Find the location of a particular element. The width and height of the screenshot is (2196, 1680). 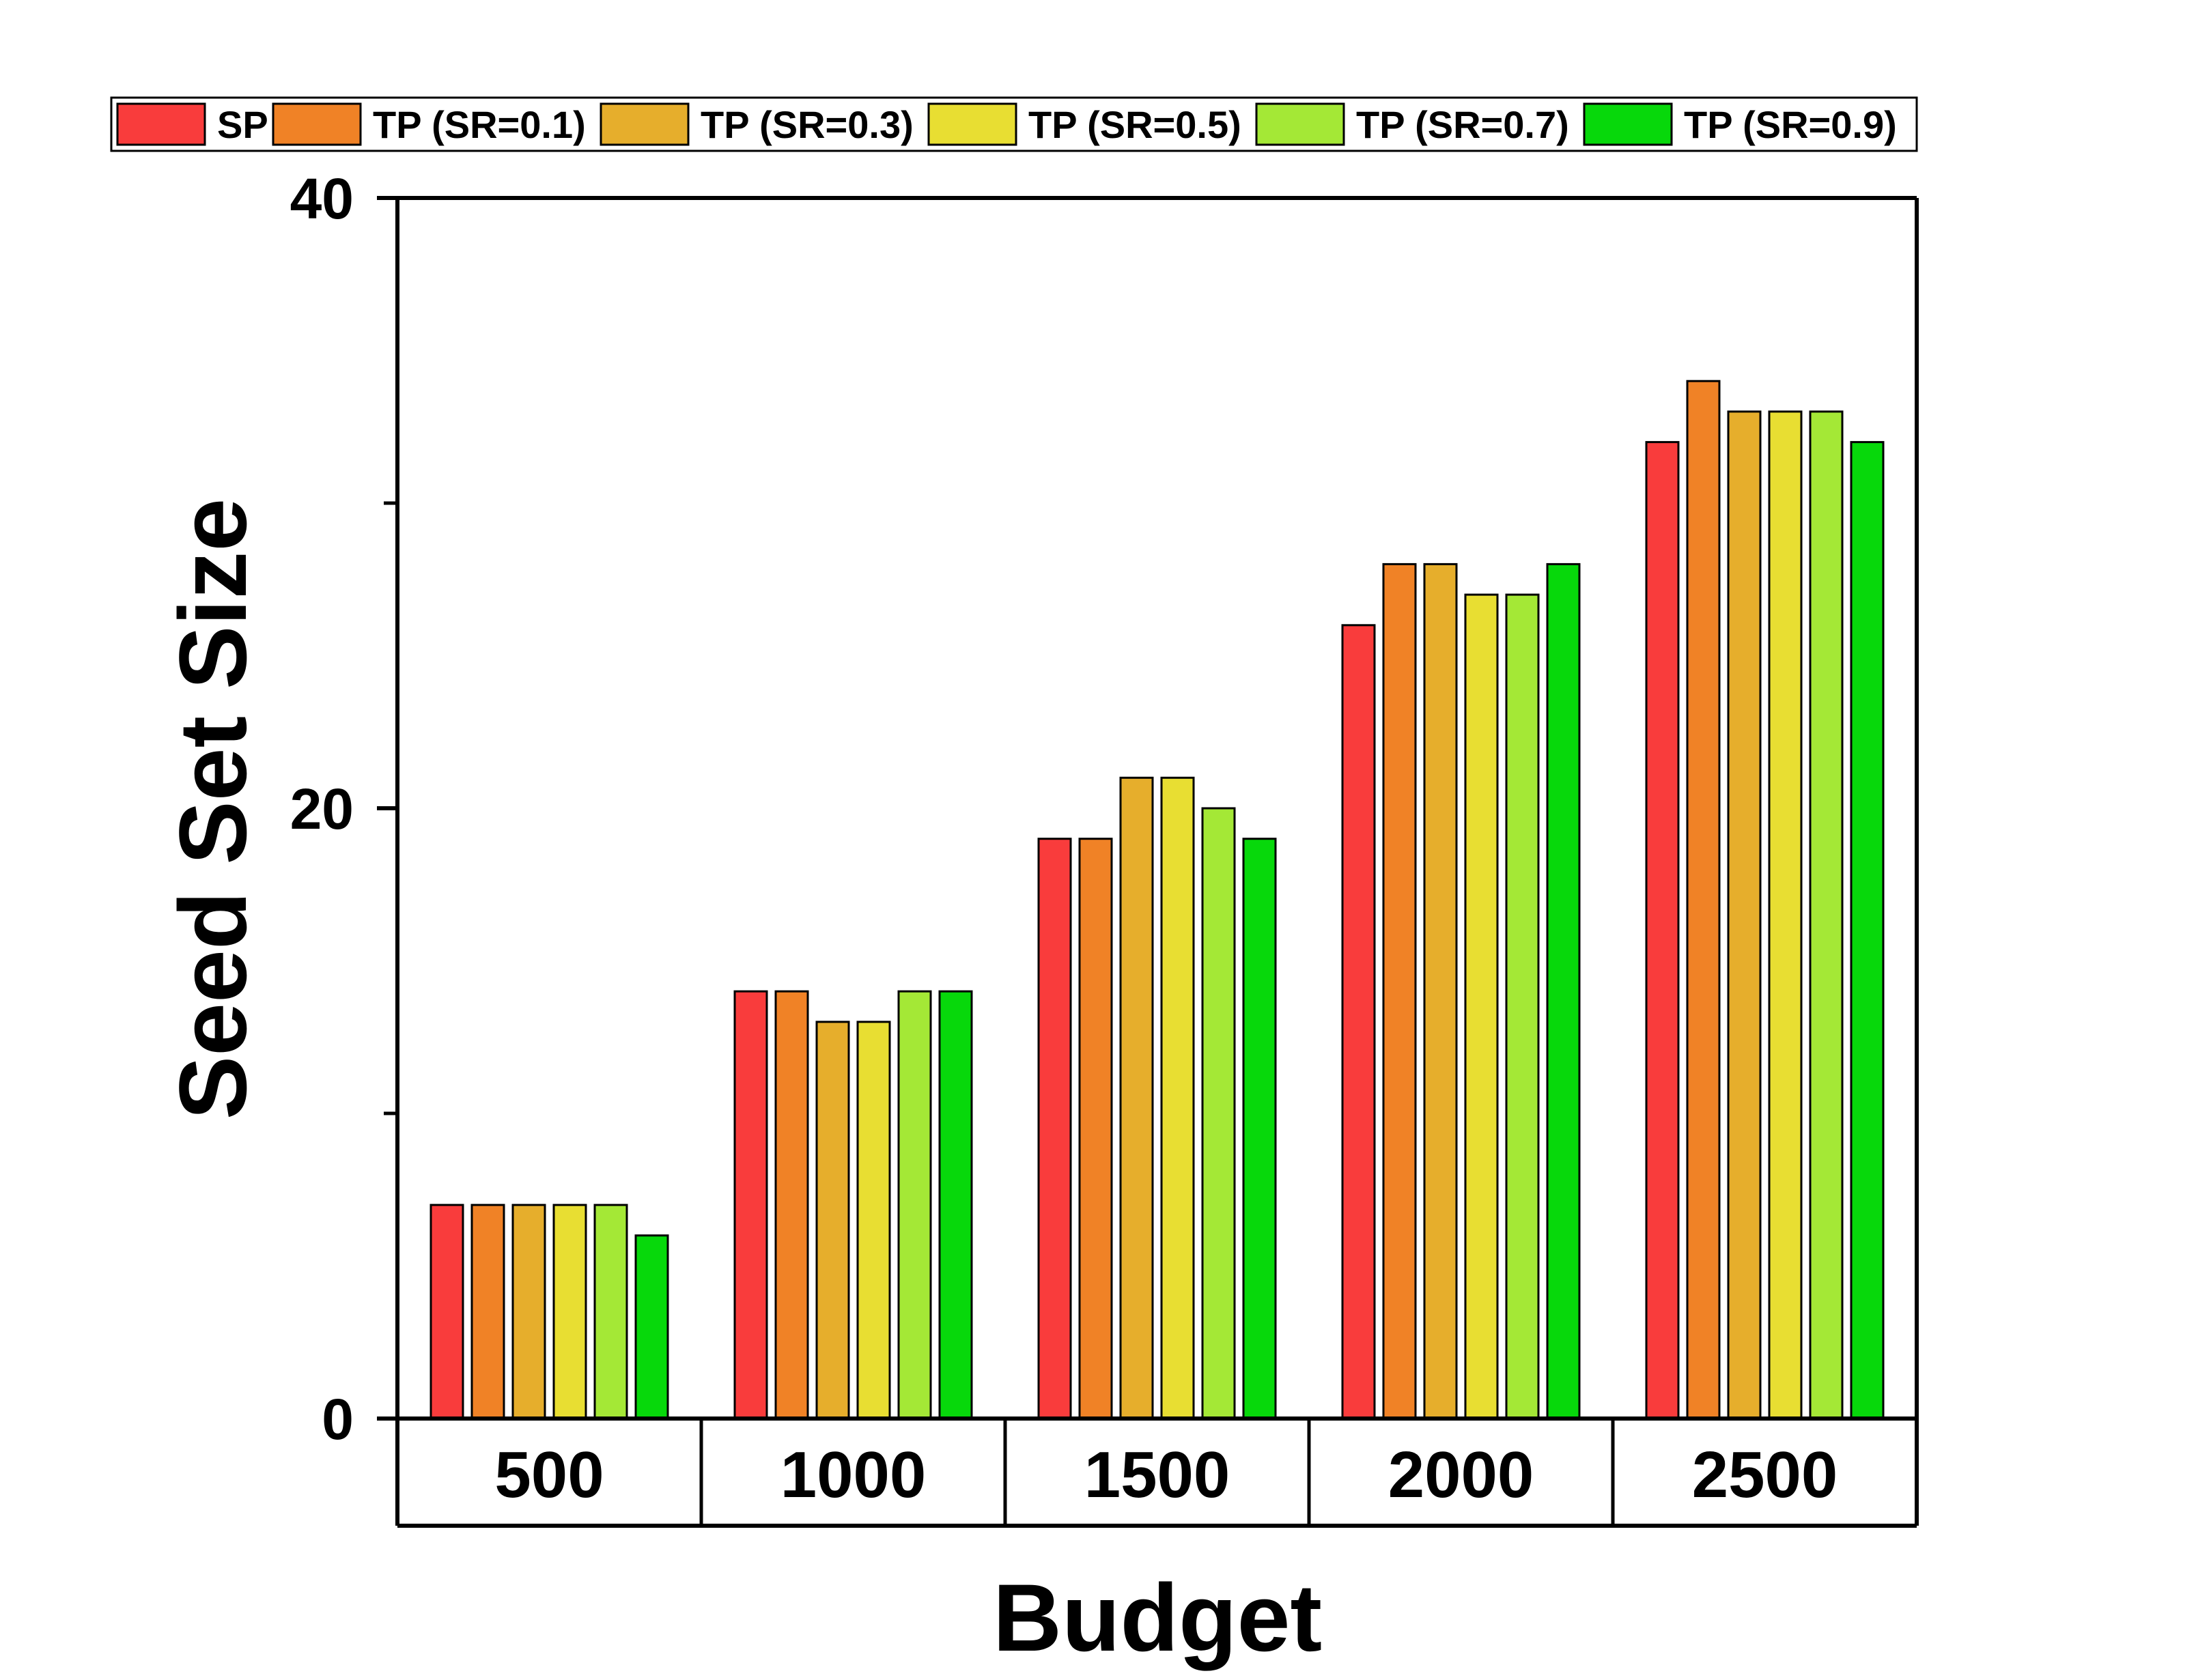

bar-2500-TP-SR-0.7 is located at coordinates (1827, 915).